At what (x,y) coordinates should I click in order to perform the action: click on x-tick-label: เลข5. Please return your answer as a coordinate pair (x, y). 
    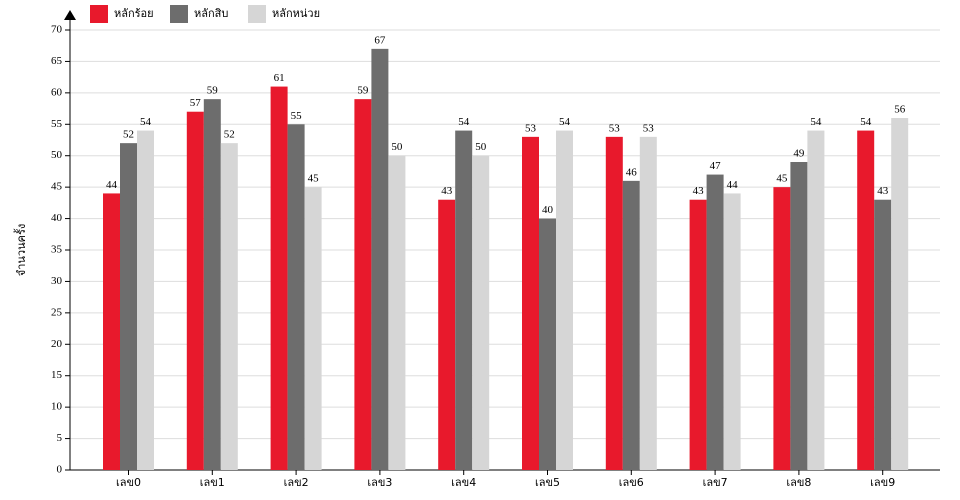
    Looking at the image, I should click on (547, 482).